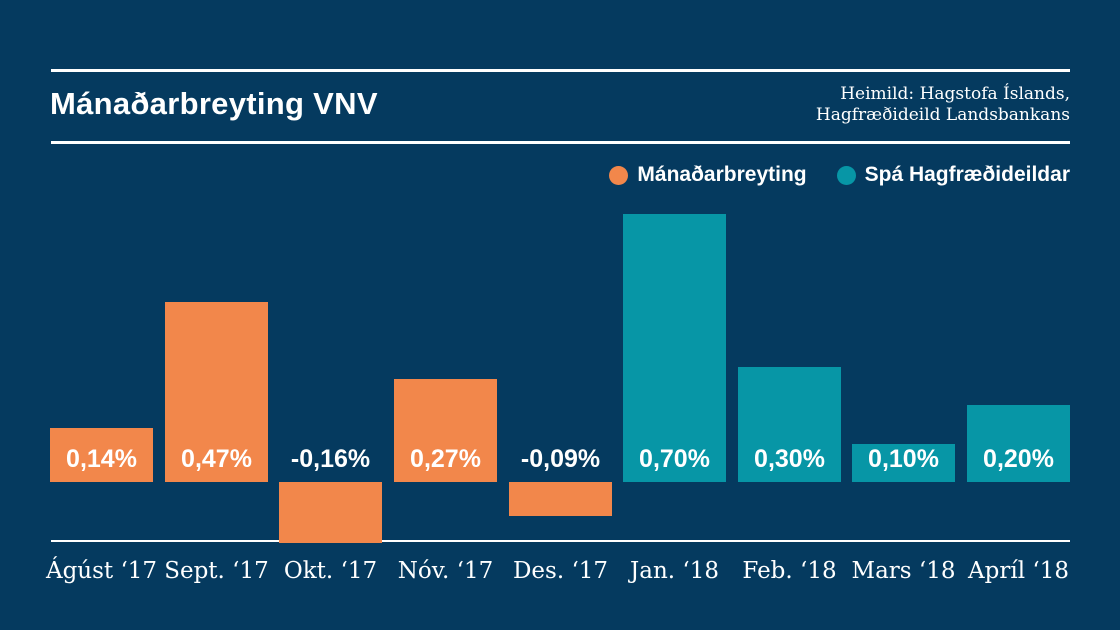  Describe the element at coordinates (560, 70) in the screenshot. I see `top-divider-line` at that location.